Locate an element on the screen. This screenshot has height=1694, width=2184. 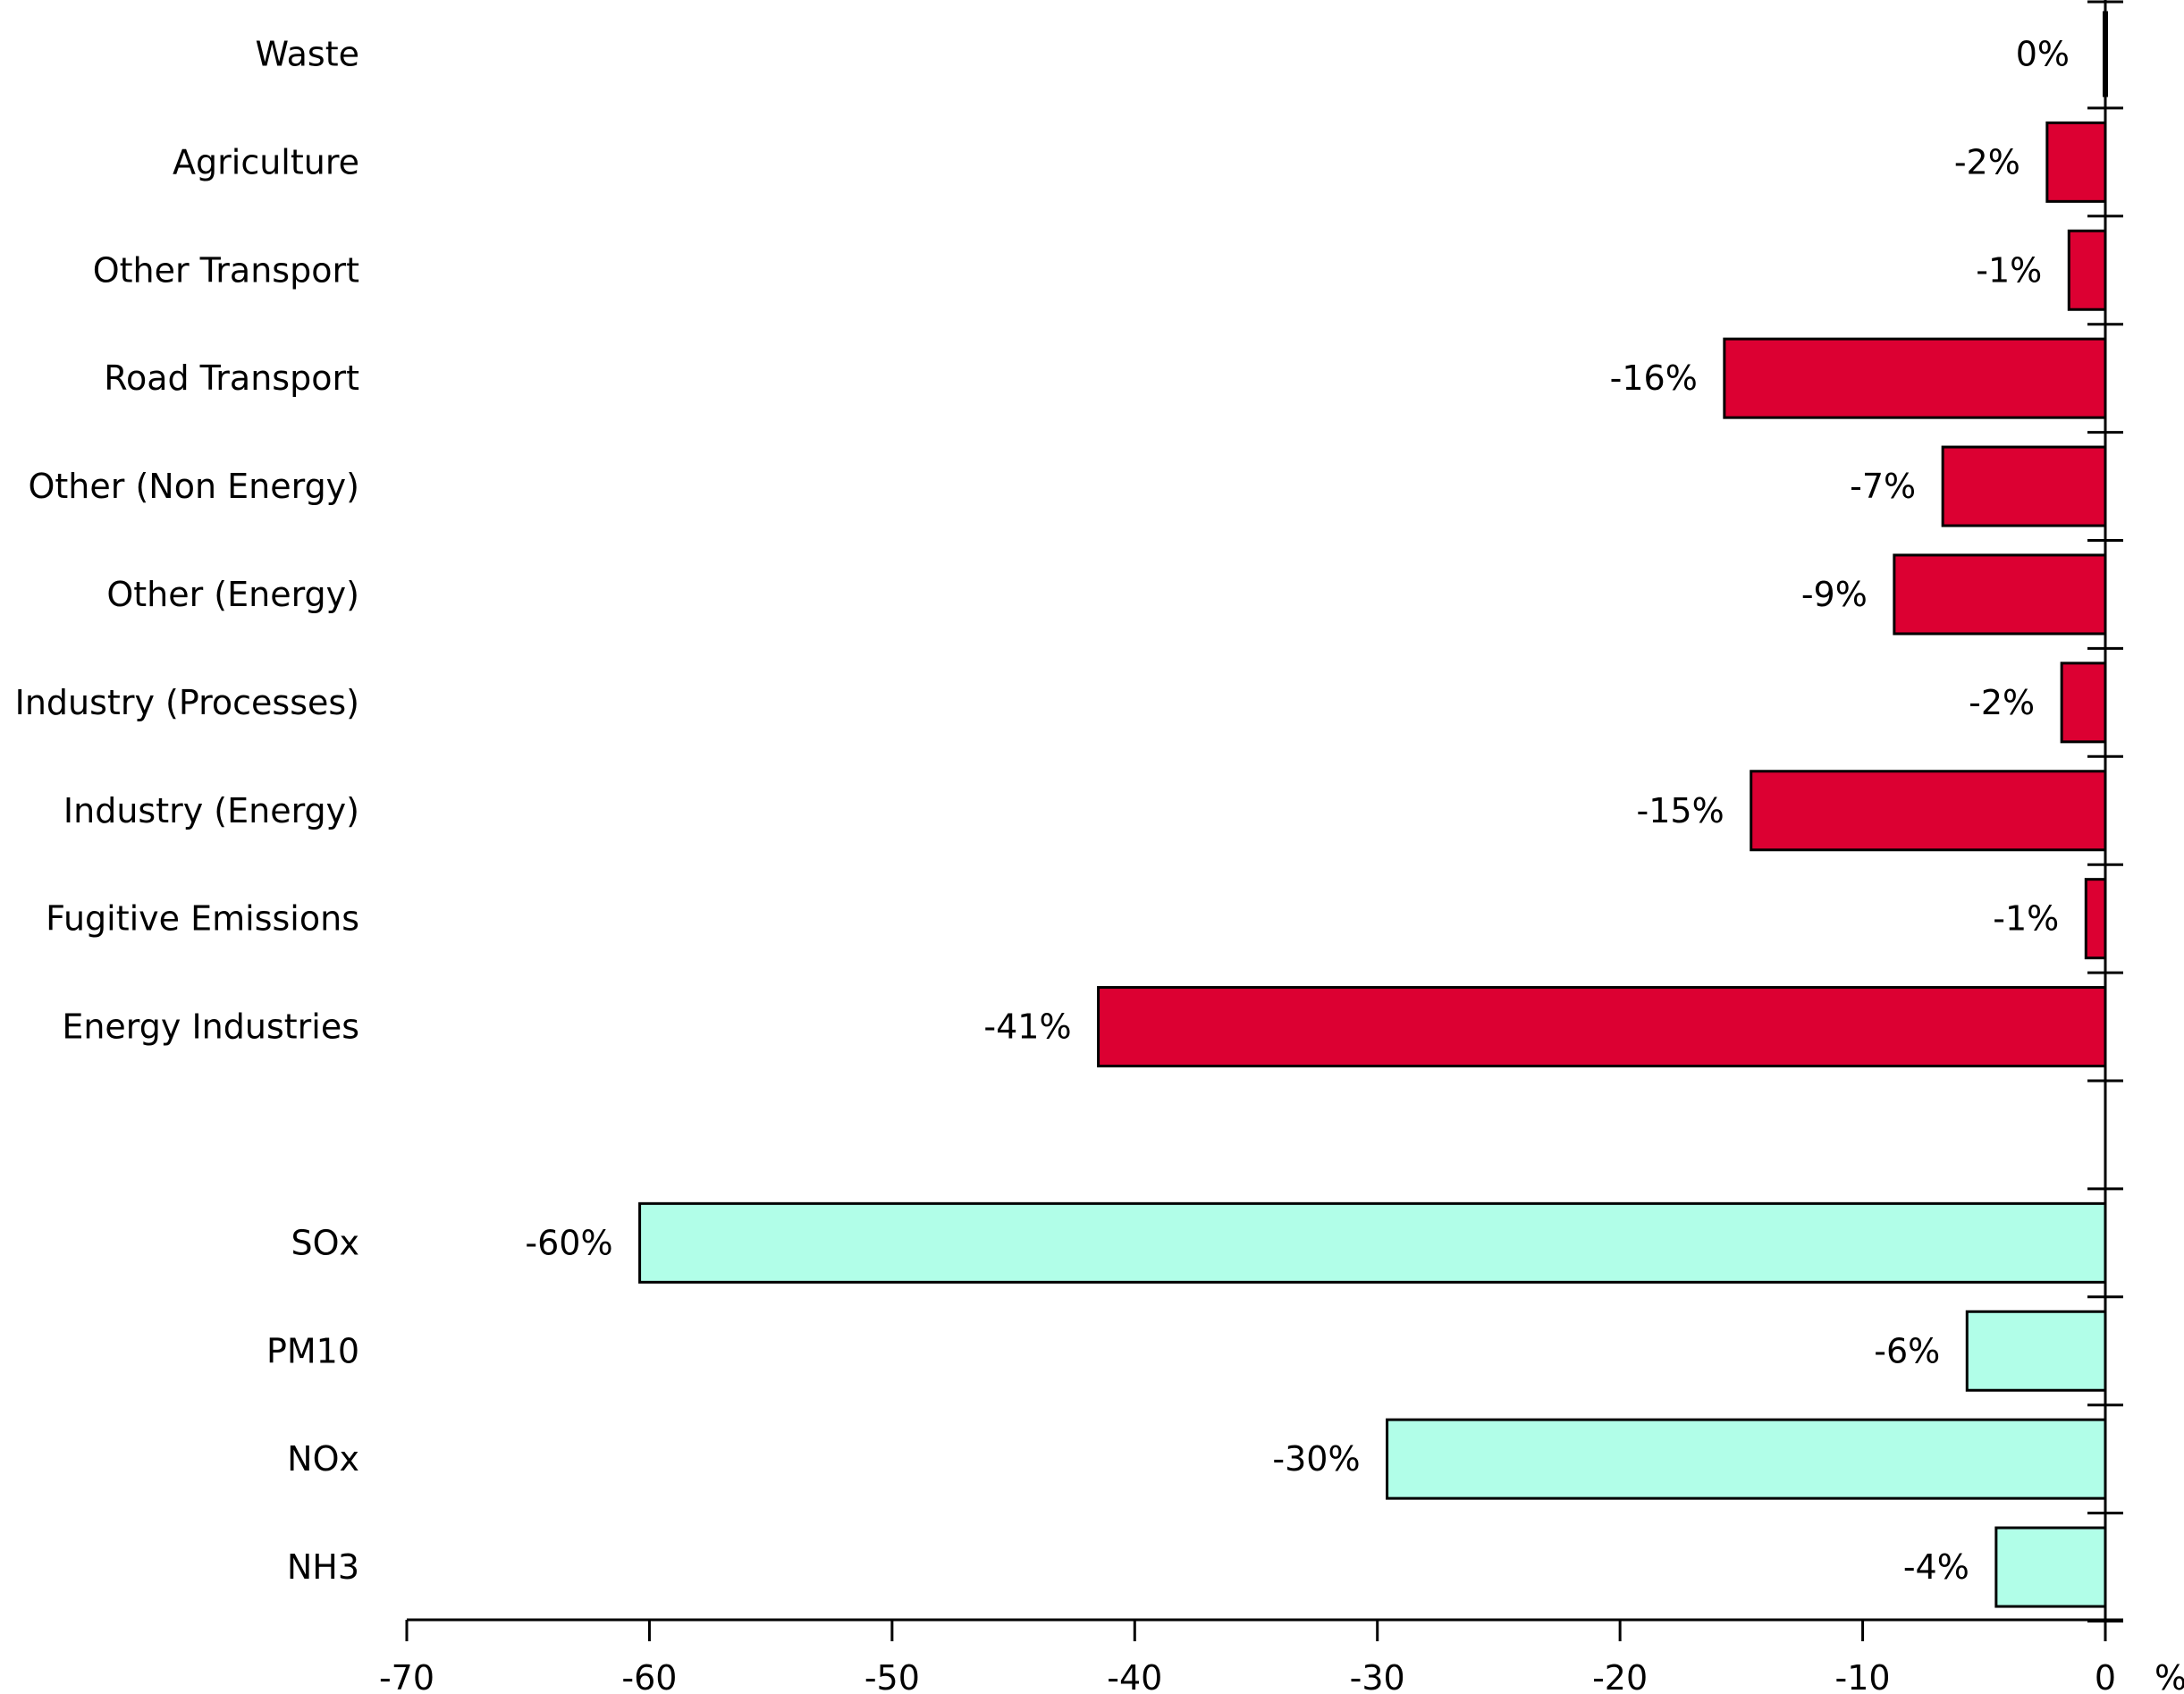
x-tick-label: -50 is located at coordinates (892, 1676).